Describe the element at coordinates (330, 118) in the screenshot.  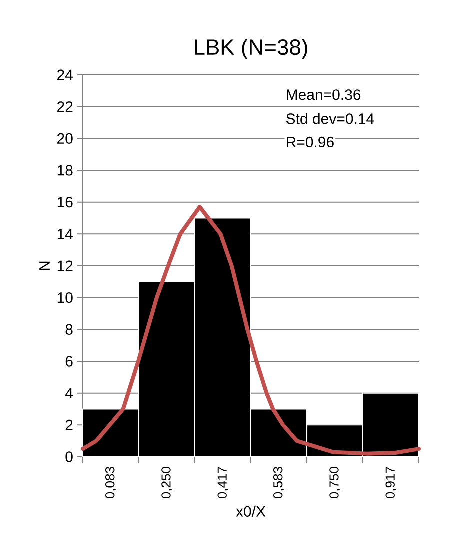
I see `annotation: Std dev=0.14` at that location.